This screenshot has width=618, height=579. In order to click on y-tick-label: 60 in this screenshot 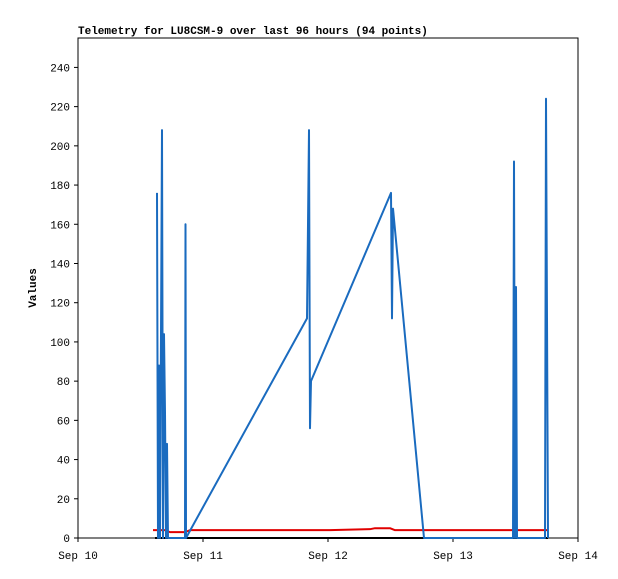, I will do `click(63, 422)`.